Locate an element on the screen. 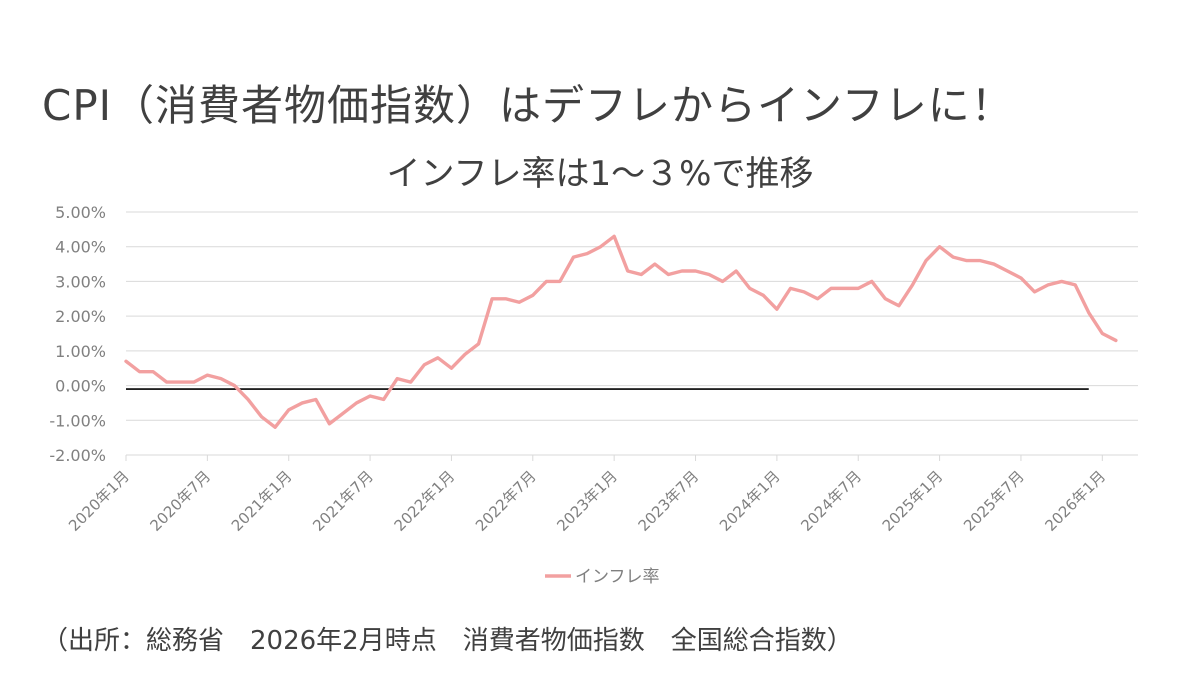 Image resolution: width=1200 pixels, height=675 pixels. y-tick-label: -2.00% is located at coordinates (77, 455).